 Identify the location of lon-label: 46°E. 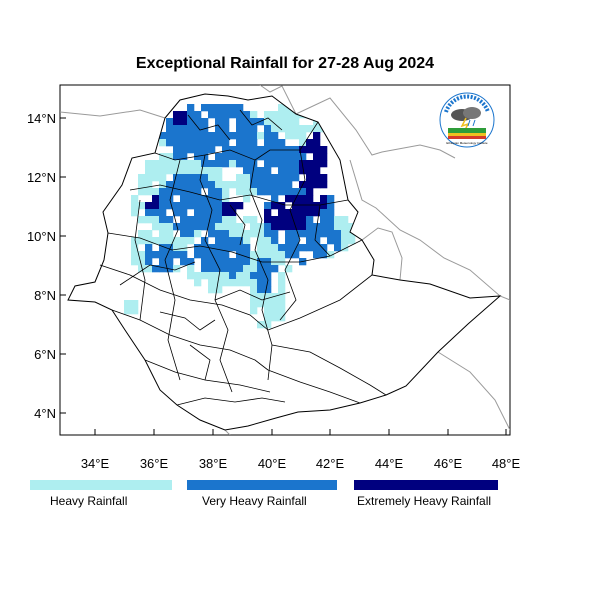
(448, 463).